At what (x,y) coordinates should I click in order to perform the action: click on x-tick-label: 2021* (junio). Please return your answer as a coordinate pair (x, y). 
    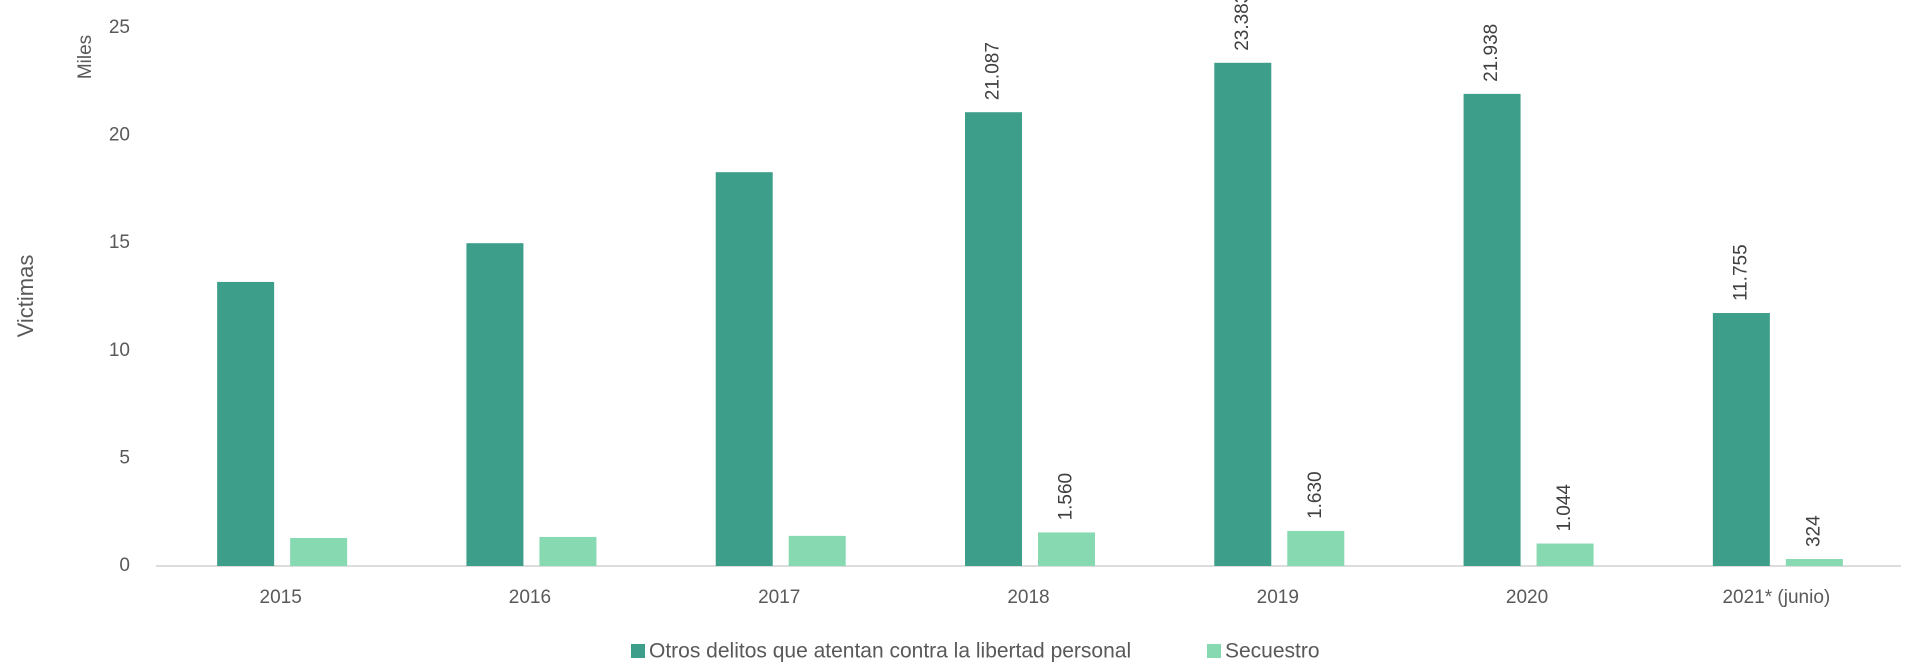
    Looking at the image, I should click on (1776, 597).